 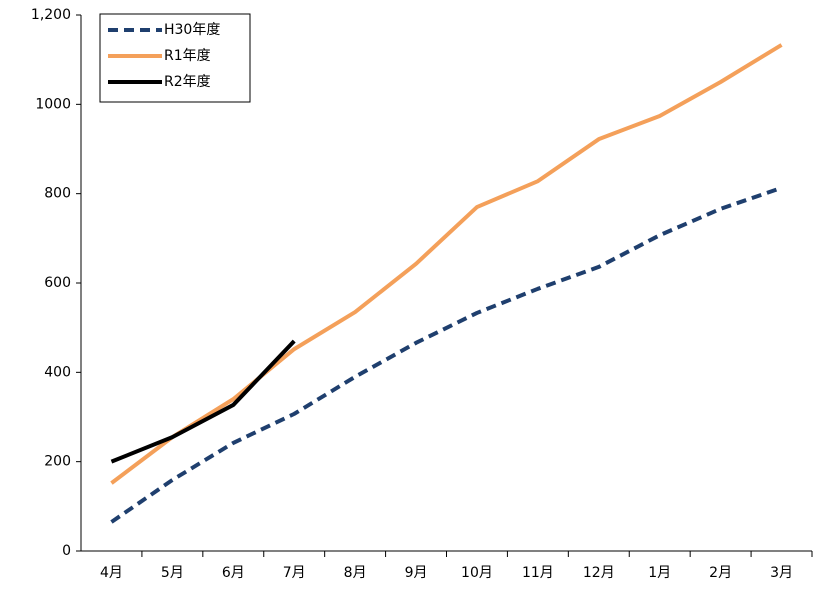 I want to click on y-tick-label: 800, so click(x=57, y=194).